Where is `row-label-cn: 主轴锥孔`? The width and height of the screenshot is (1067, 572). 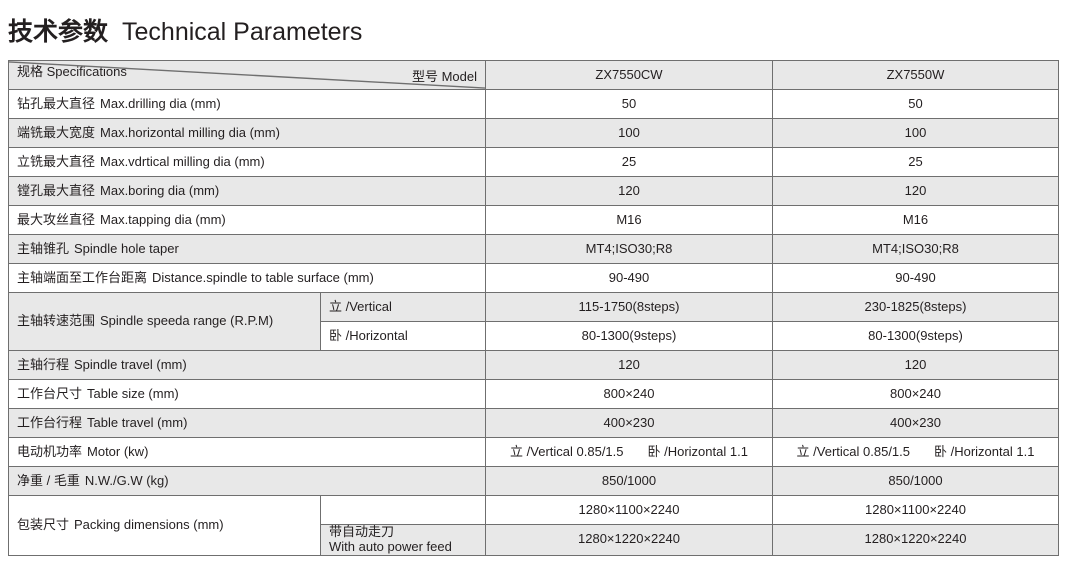 row-label-cn: 主轴锥孔 is located at coordinates (43, 248).